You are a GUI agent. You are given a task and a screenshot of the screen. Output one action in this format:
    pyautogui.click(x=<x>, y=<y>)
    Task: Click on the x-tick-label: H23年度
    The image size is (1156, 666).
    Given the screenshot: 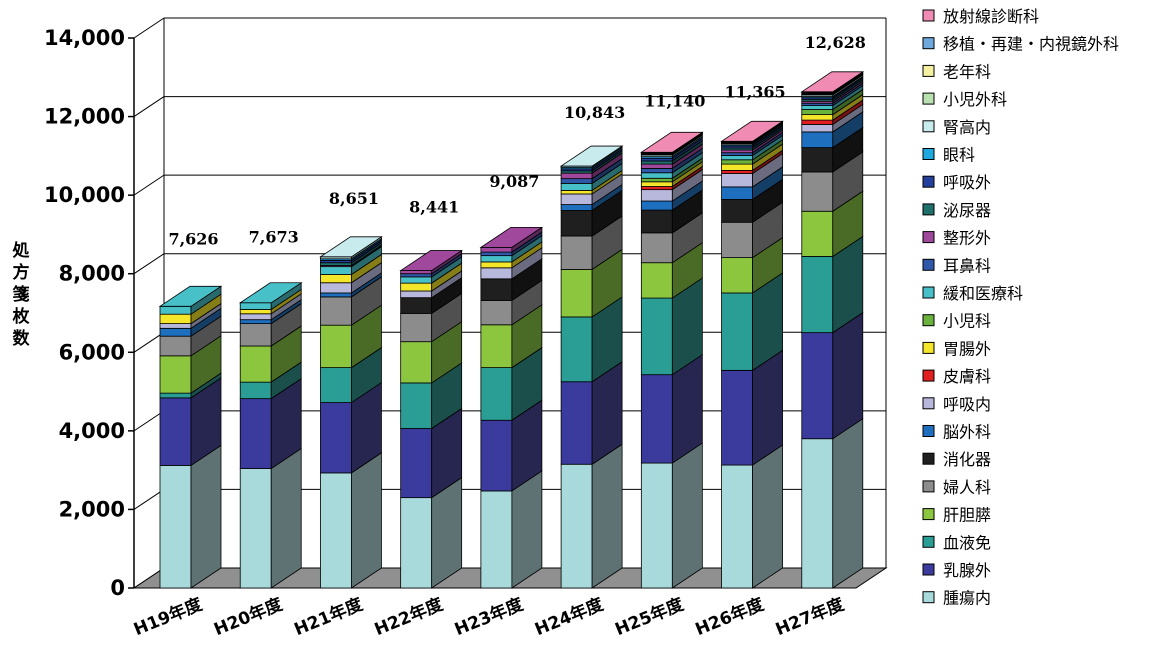 What is the action you would take?
    pyautogui.click(x=489, y=616)
    